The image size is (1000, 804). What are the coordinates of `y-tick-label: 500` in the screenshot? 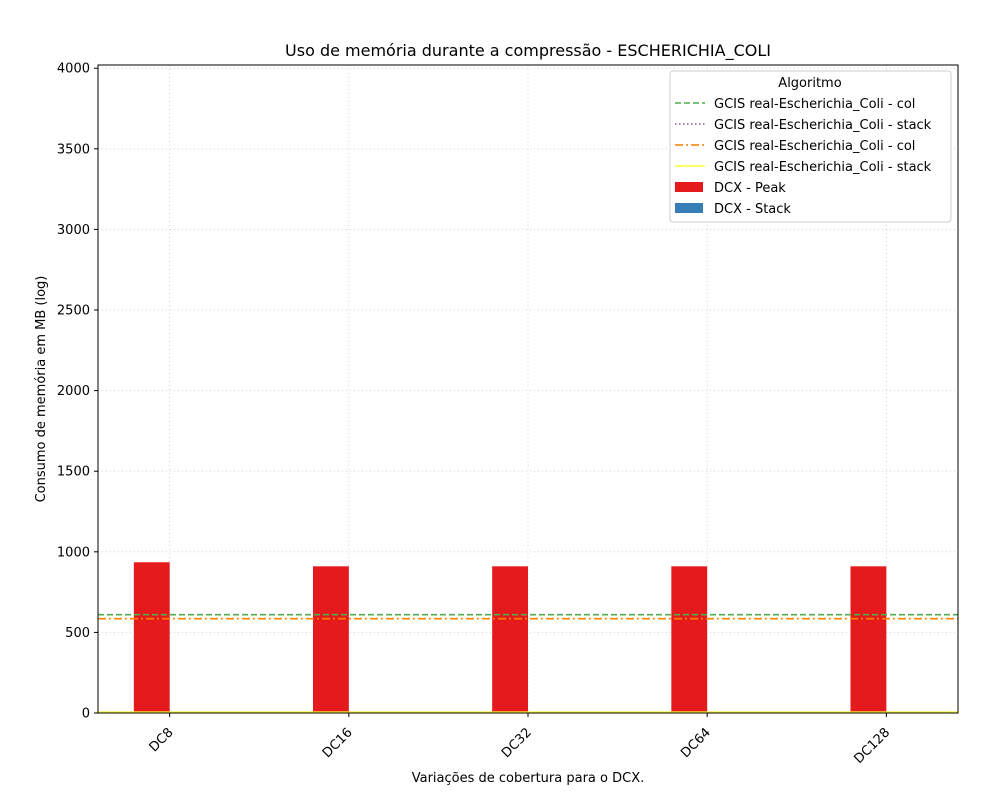 It's located at (77, 633).